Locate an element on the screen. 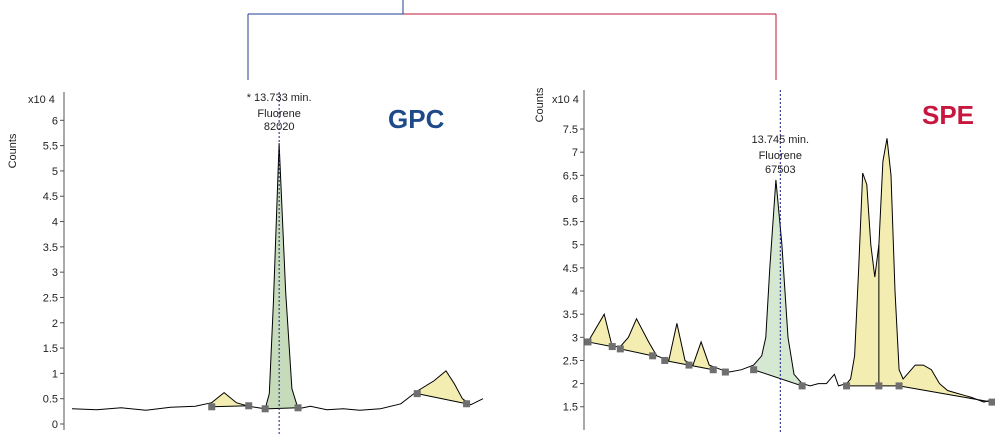 This screenshot has width=995, height=439. spe-peak-annotation-time: 13.745 min. is located at coordinates (780, 140).